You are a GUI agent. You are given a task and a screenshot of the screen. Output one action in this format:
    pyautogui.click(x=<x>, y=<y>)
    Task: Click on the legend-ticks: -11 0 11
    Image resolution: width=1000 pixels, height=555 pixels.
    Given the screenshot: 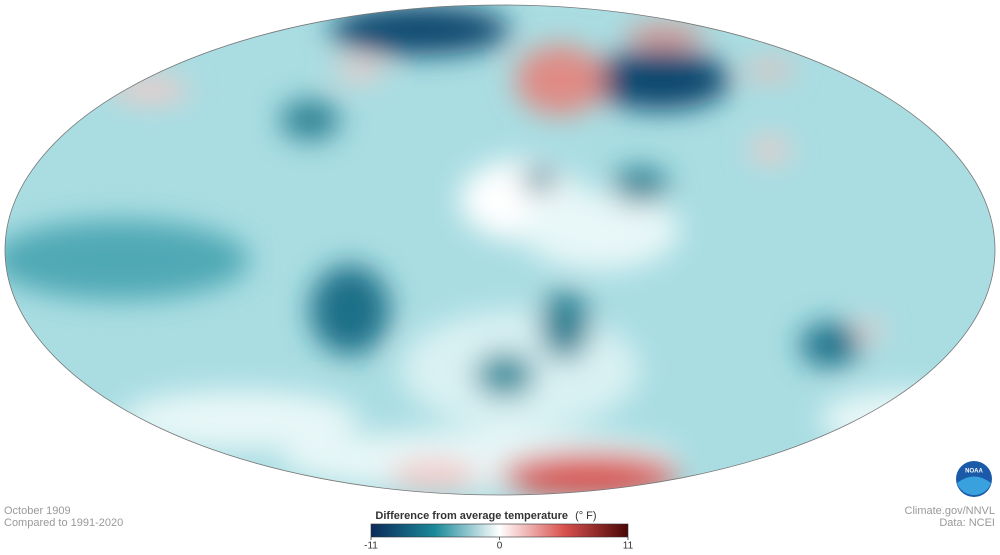 What is the action you would take?
    pyautogui.click(x=499, y=544)
    